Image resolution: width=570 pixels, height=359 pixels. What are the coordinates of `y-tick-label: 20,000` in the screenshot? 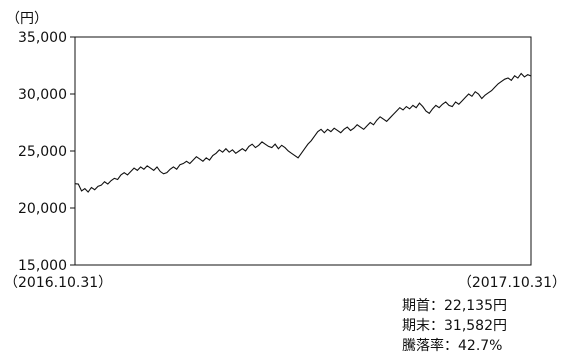 It's located at (42, 209).